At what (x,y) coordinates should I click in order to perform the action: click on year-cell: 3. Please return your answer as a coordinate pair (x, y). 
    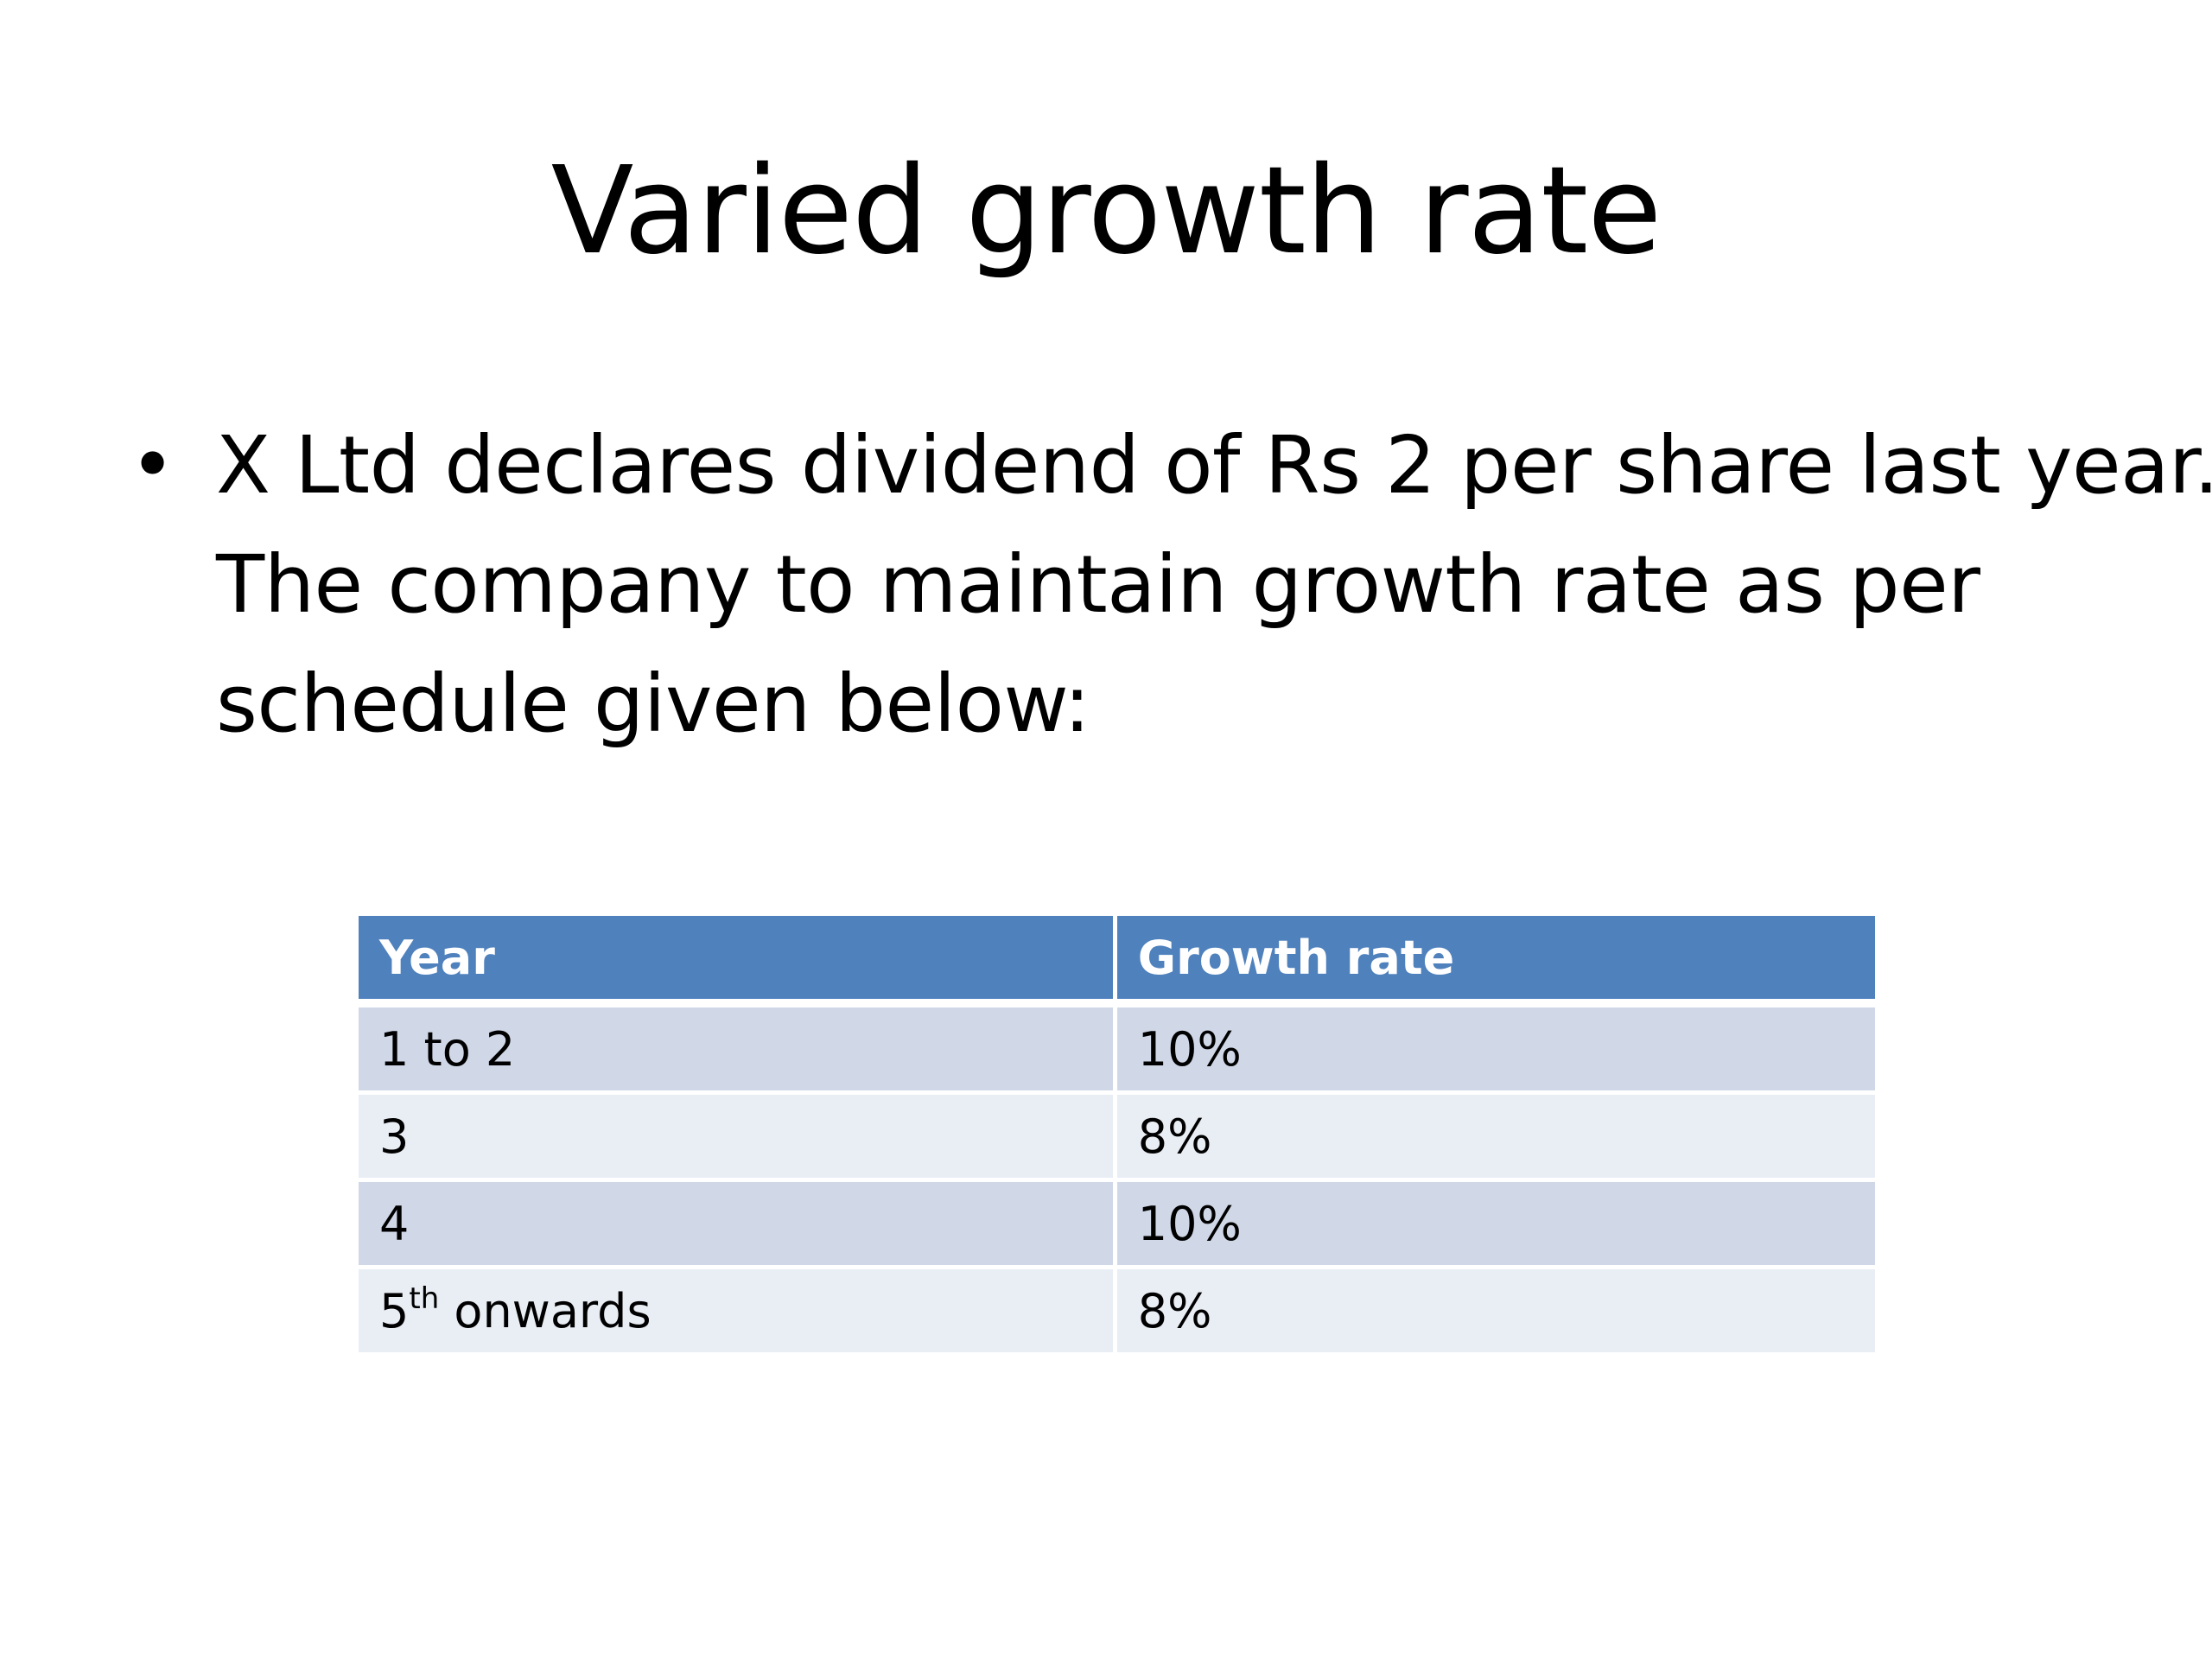
    Looking at the image, I should click on (735, 1136).